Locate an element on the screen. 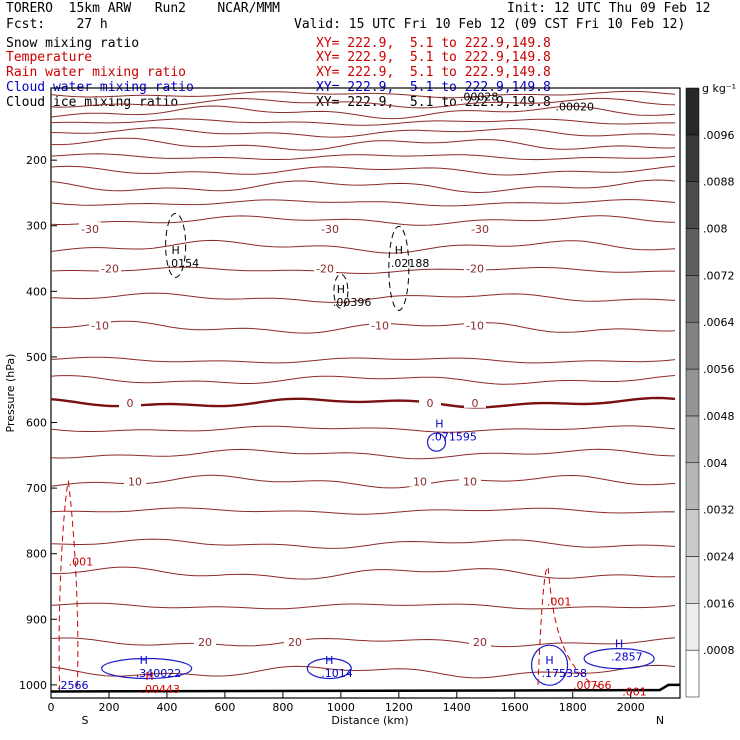  terrain-line is located at coordinates (365, 688).